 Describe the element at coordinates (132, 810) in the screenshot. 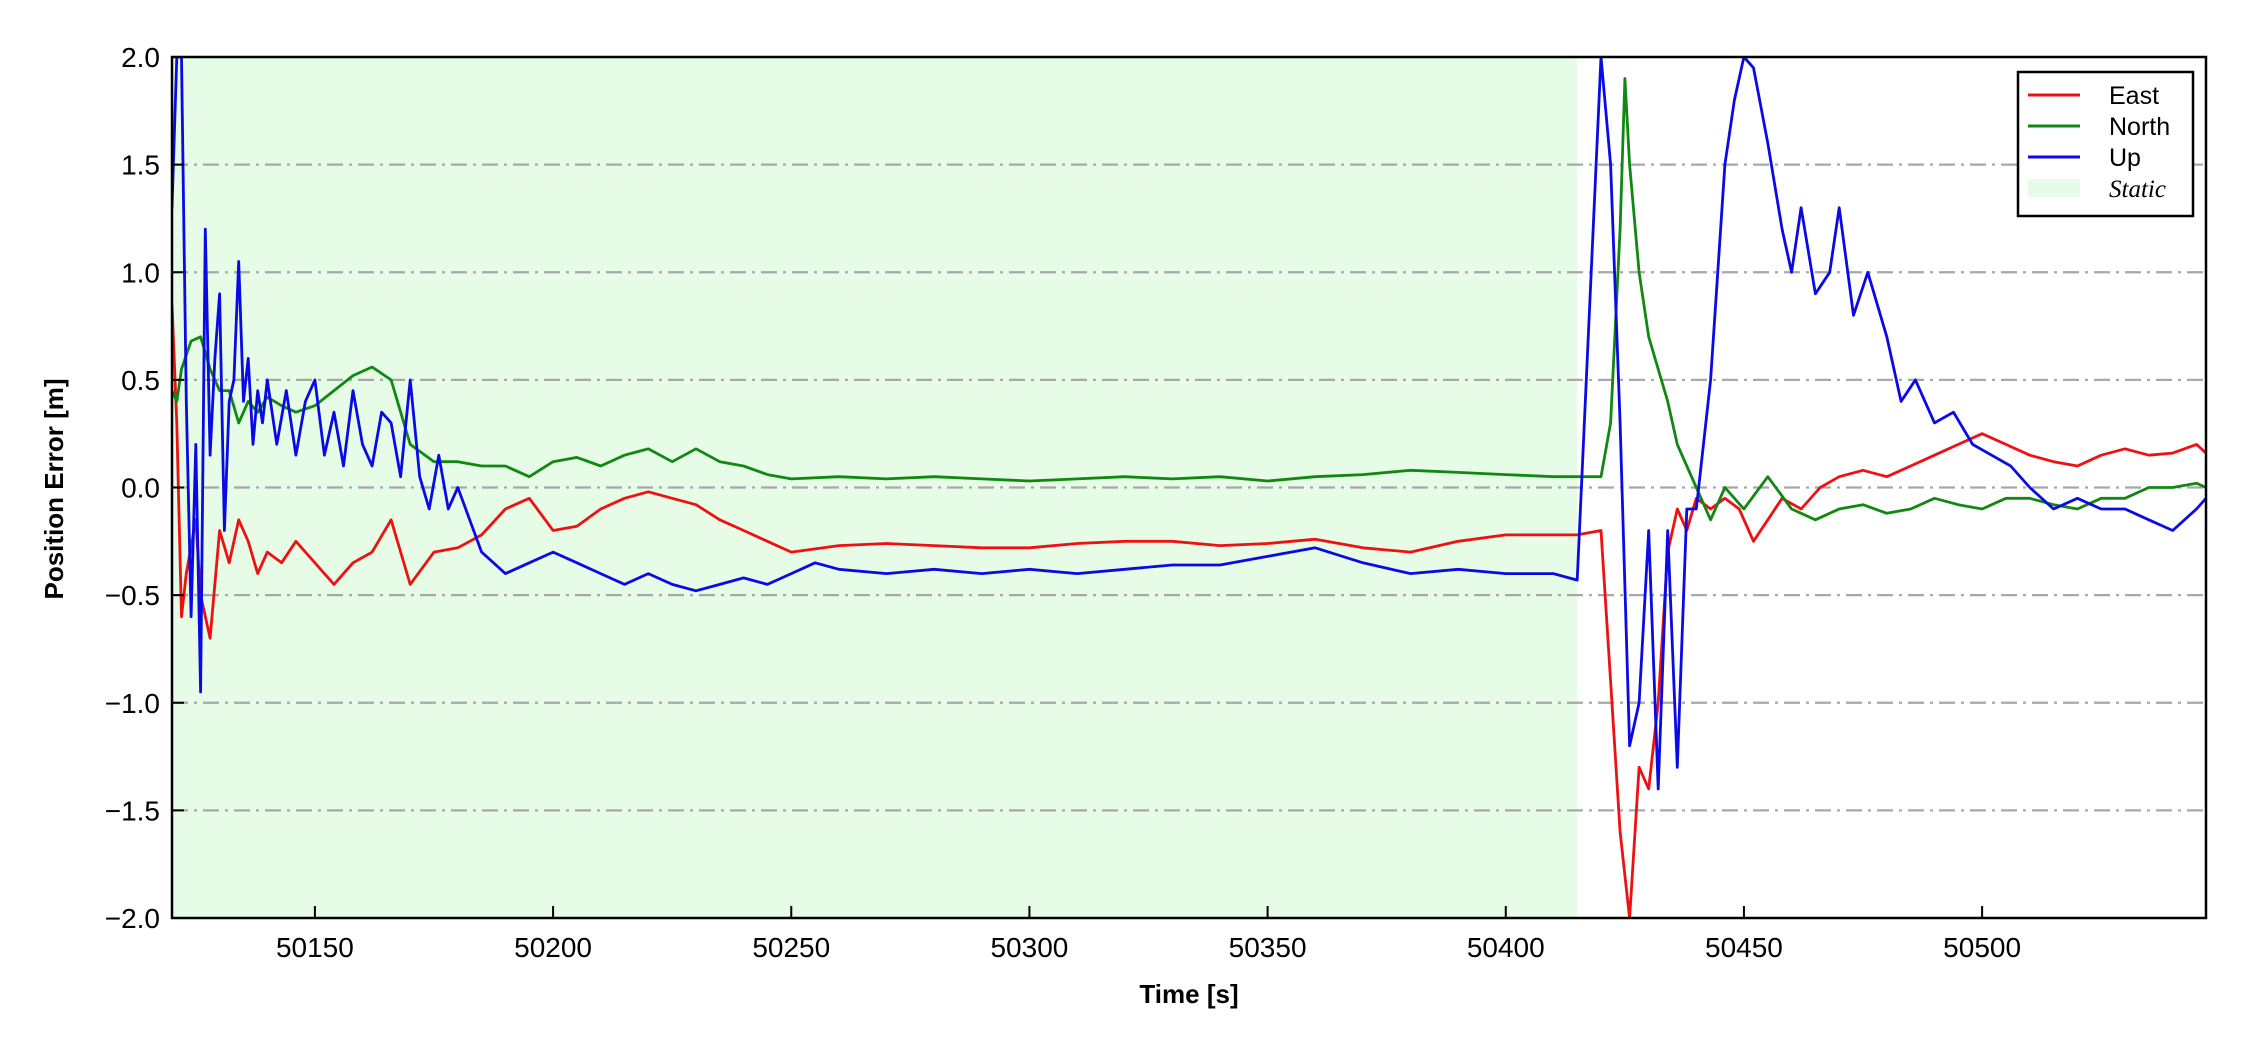

I see `y-tick-label: −1.5` at that location.